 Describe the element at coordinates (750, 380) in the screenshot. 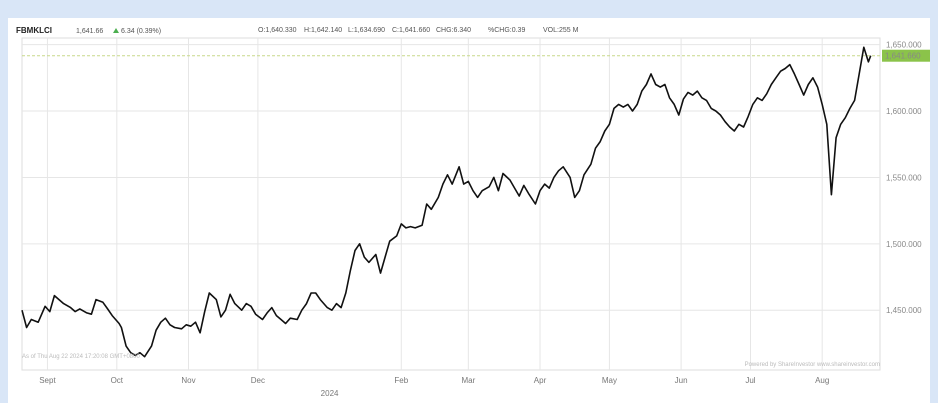

I see `x-tick-label: Jul` at that location.